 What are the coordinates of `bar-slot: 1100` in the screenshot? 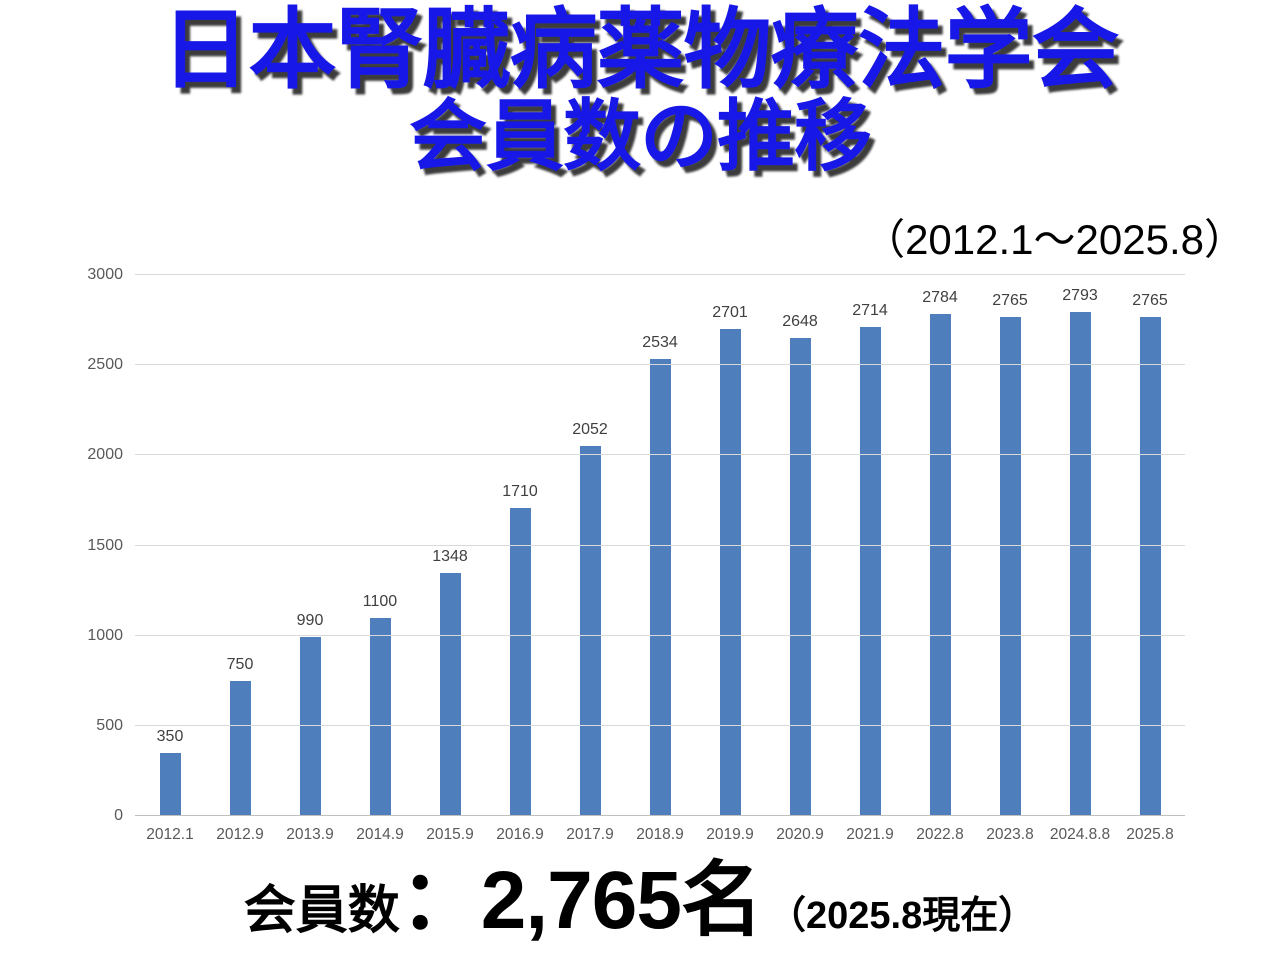 It's located at (380, 545).